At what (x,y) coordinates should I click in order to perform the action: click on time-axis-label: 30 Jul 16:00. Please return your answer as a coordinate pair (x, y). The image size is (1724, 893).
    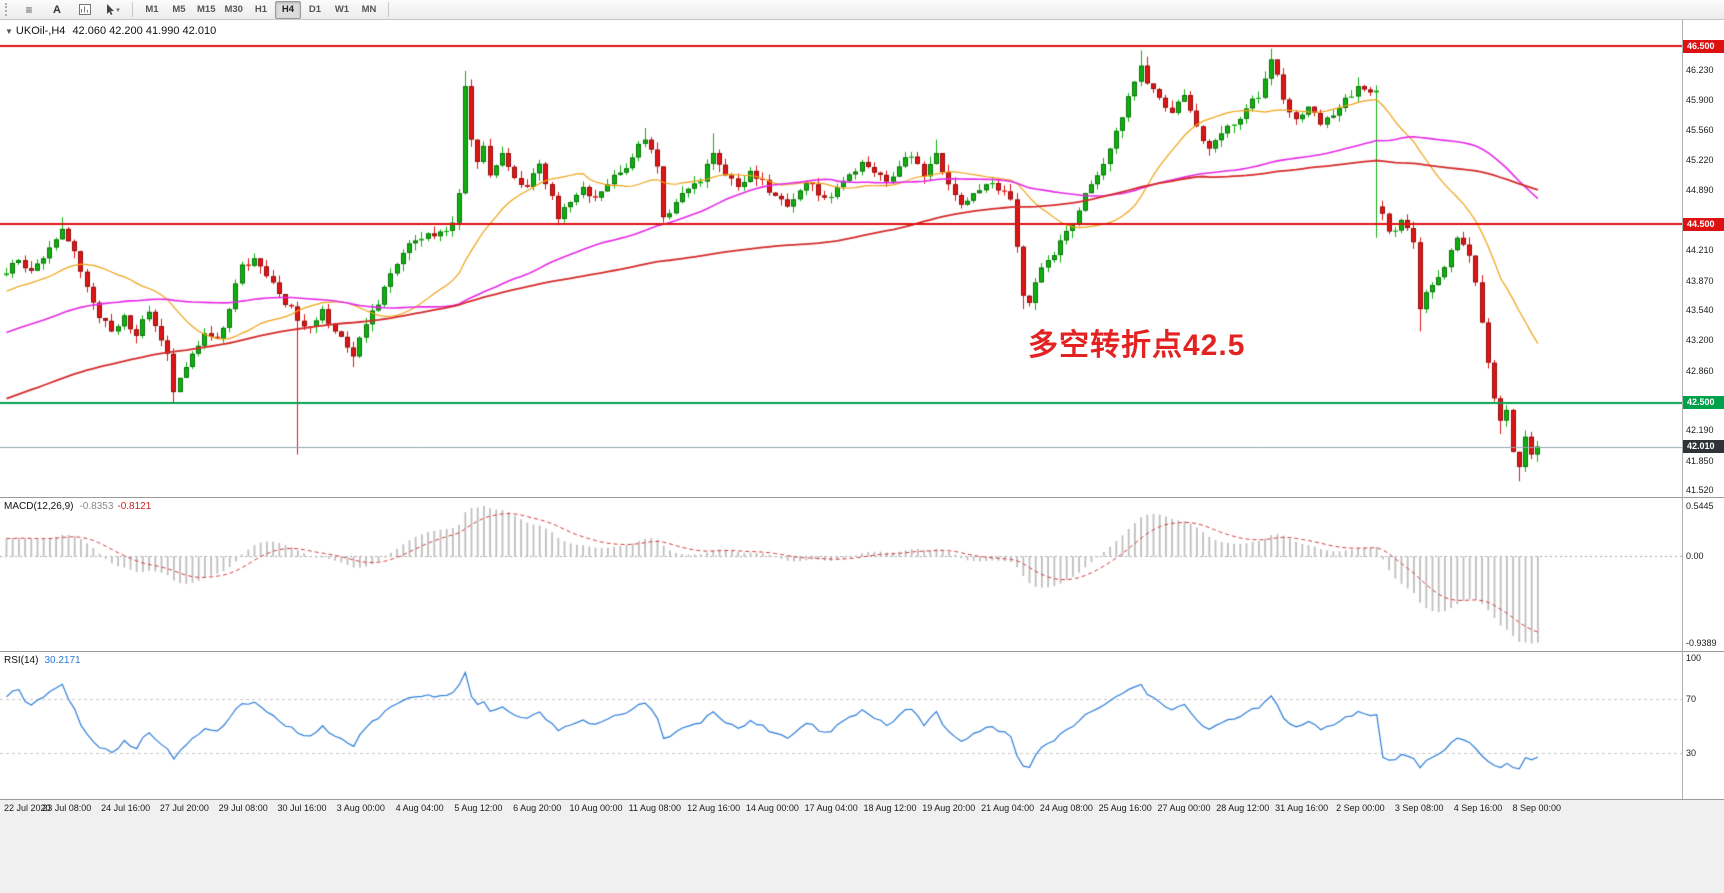
    Looking at the image, I should click on (302, 808).